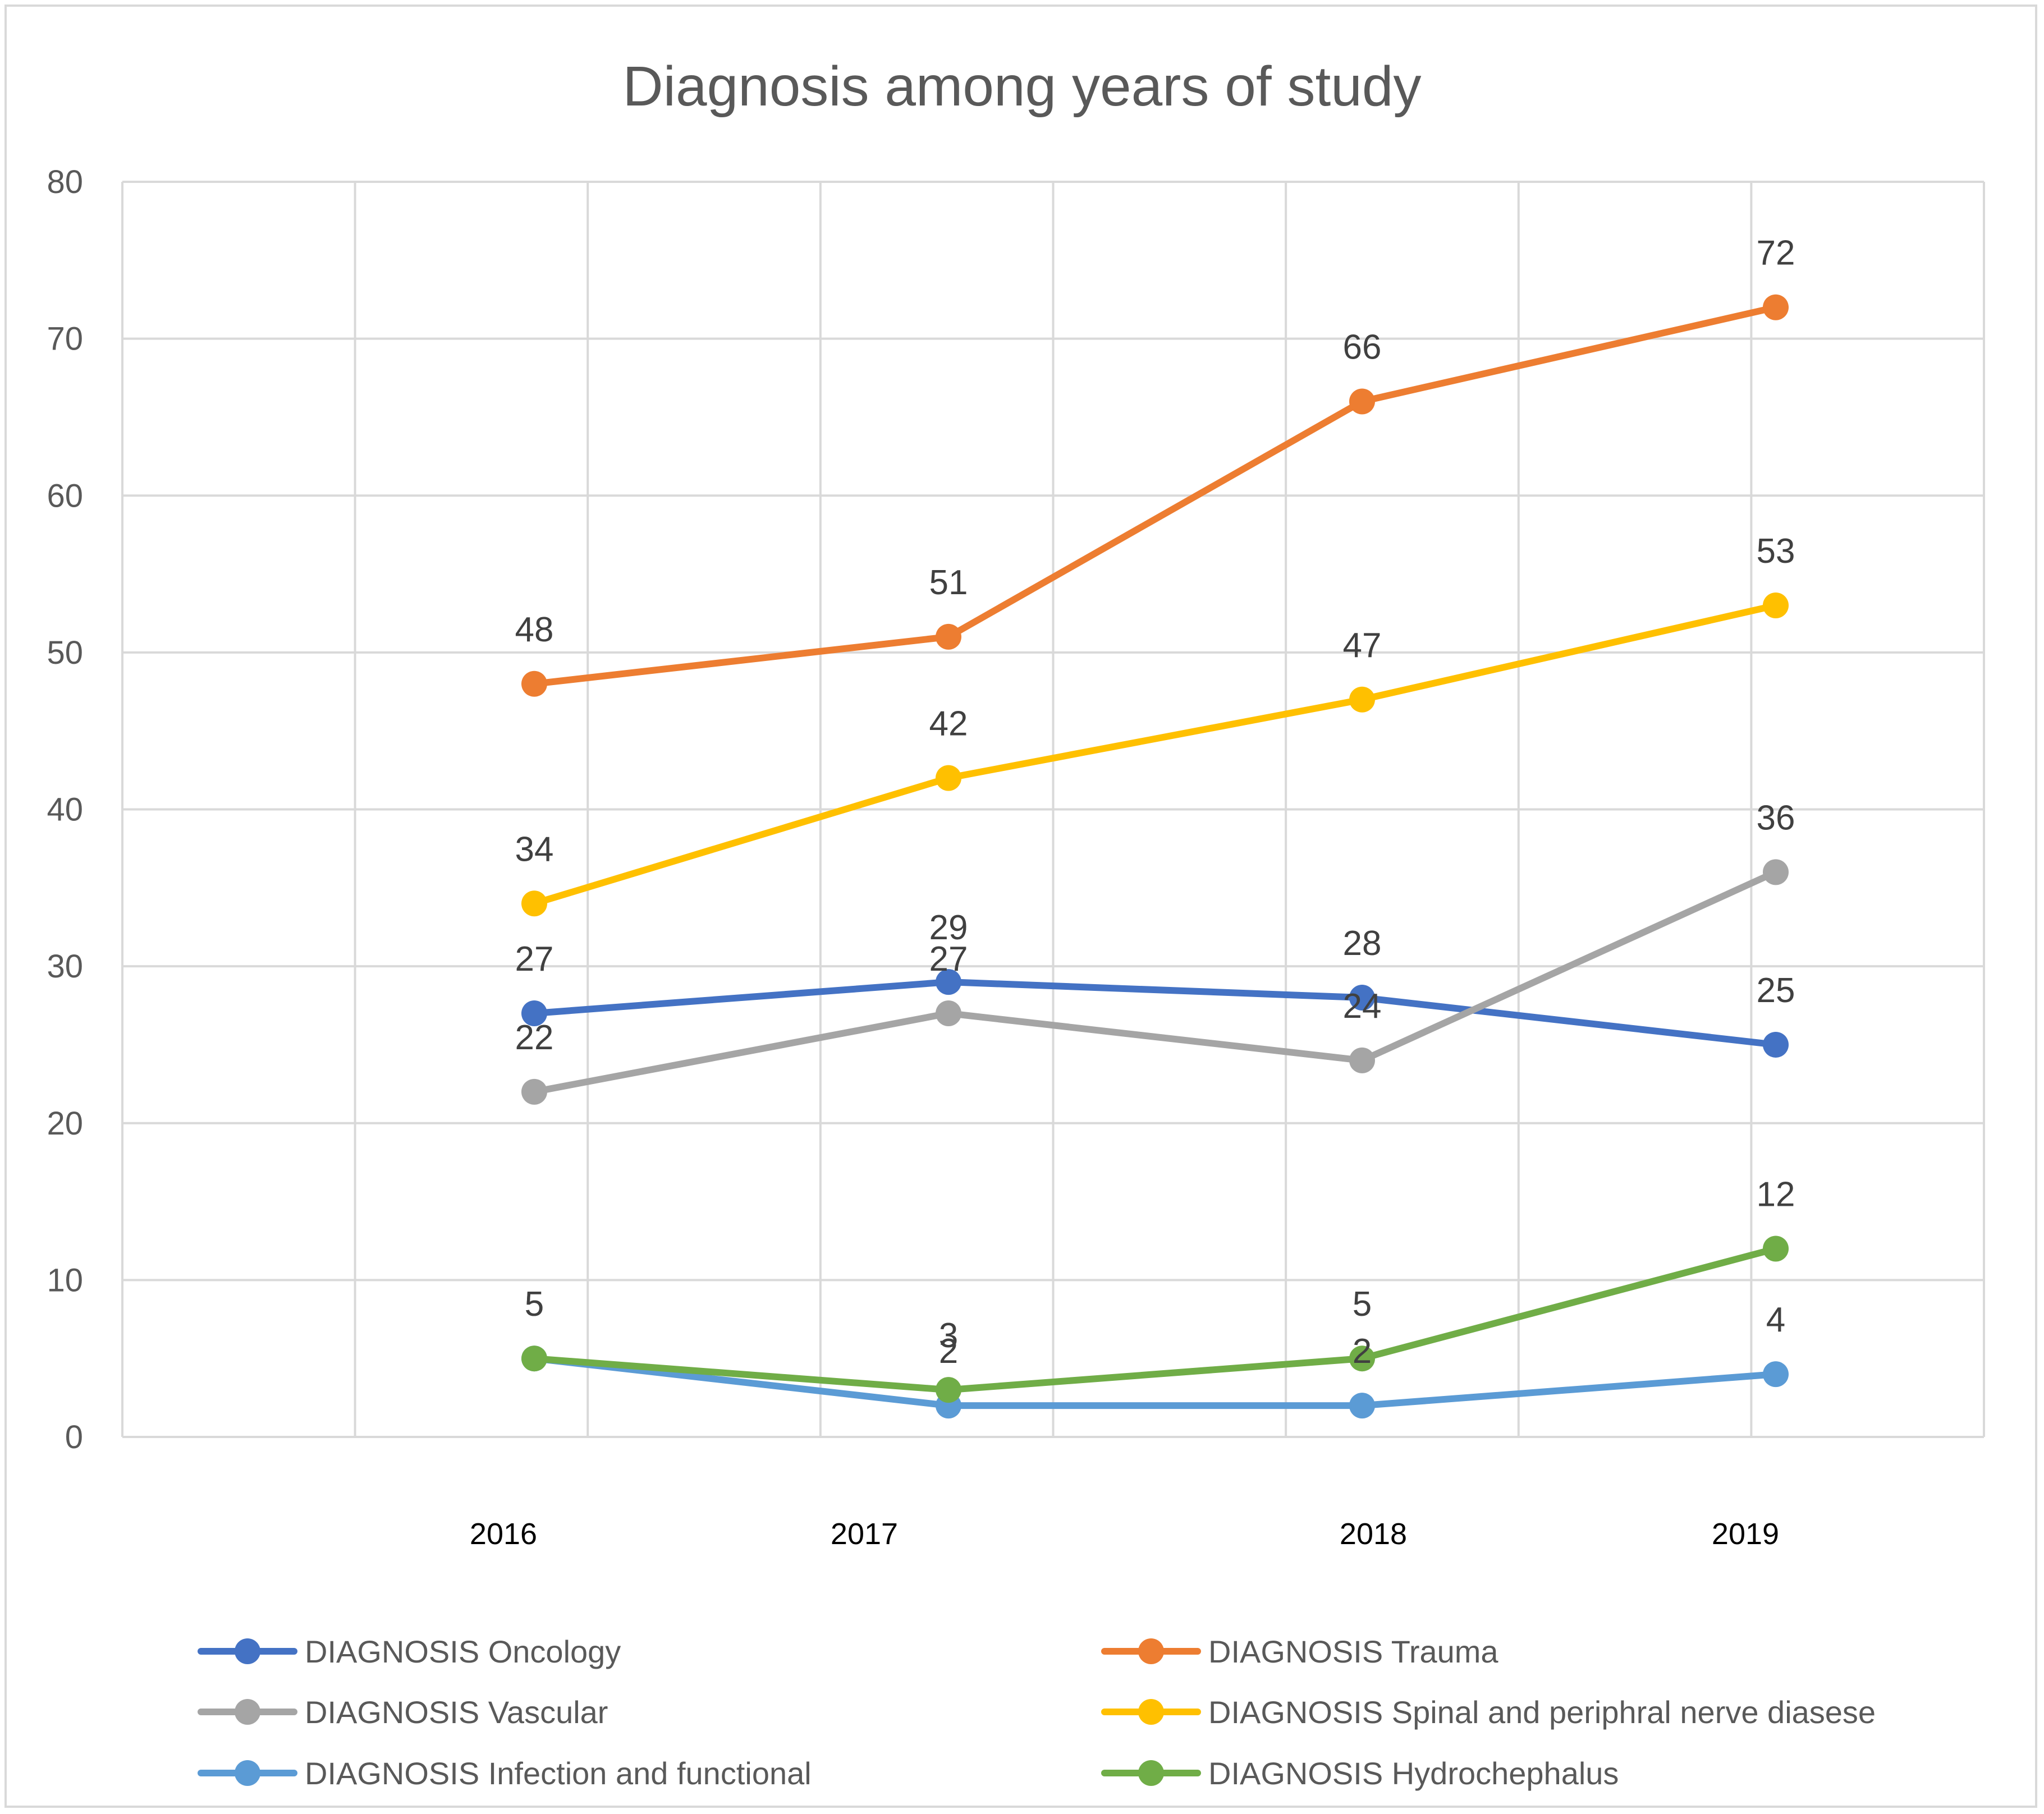  What do you see at coordinates (558, 1773) in the screenshot?
I see `legend-label: DIAGNOSIS Infection and functional` at bounding box center [558, 1773].